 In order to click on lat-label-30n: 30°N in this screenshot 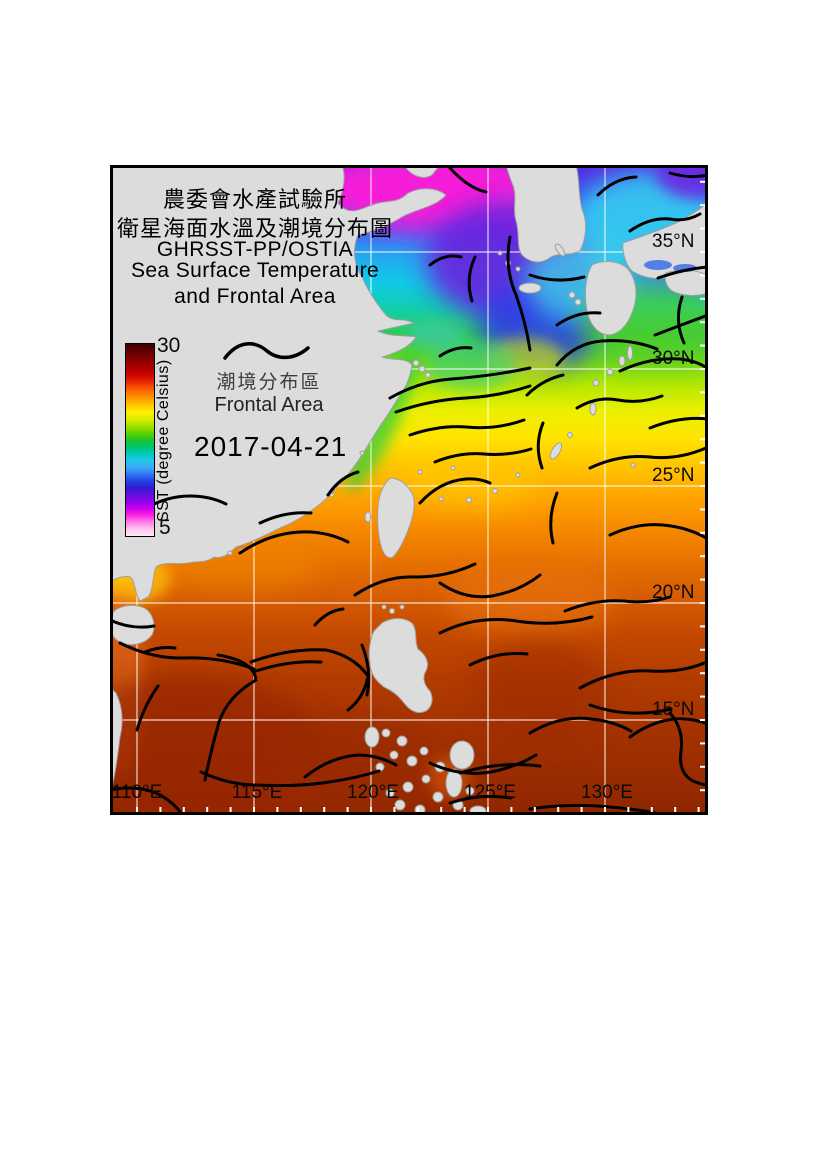, I will do `click(673, 358)`.